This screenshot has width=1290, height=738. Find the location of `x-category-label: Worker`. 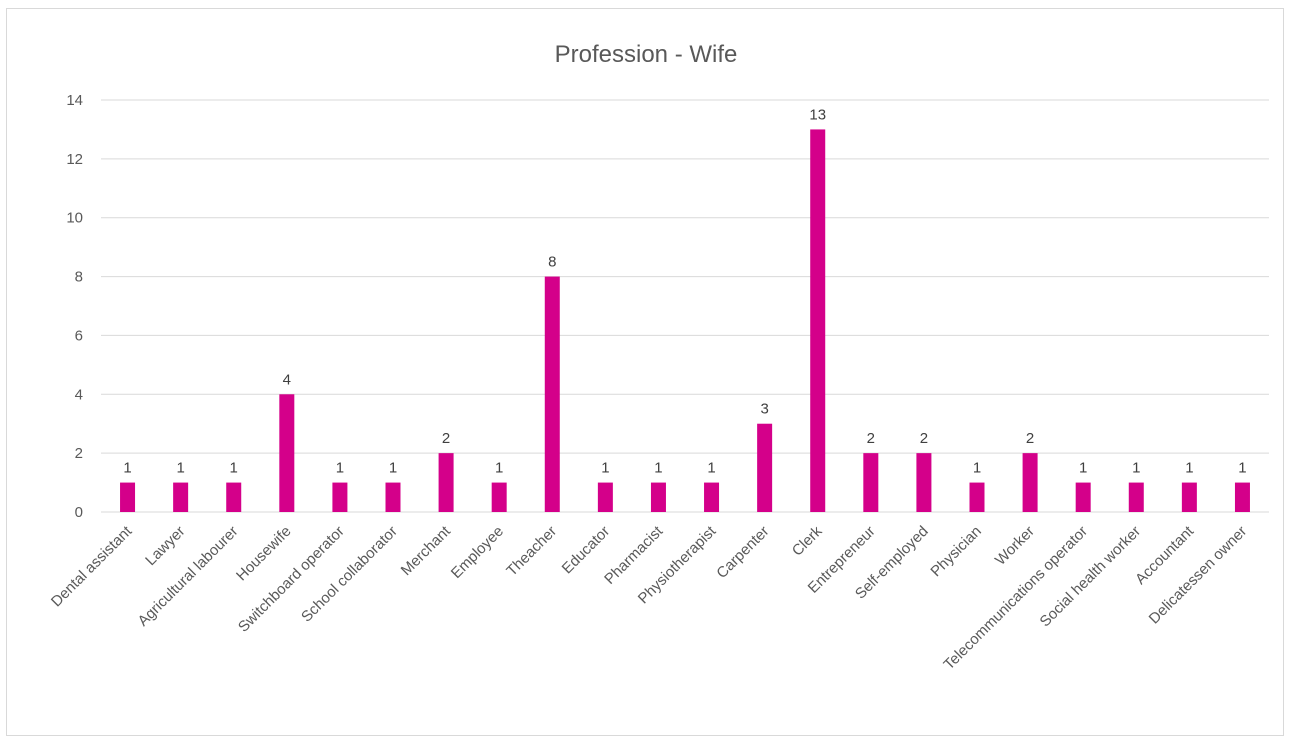

x-category-label: Worker is located at coordinates (1015, 546).